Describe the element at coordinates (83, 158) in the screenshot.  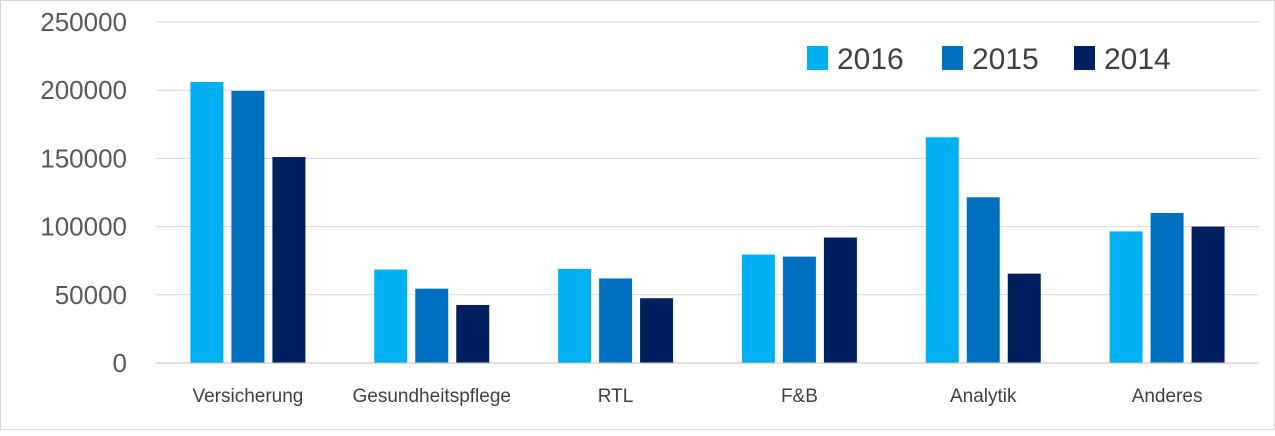
I see `y-tick-label: 150000` at that location.